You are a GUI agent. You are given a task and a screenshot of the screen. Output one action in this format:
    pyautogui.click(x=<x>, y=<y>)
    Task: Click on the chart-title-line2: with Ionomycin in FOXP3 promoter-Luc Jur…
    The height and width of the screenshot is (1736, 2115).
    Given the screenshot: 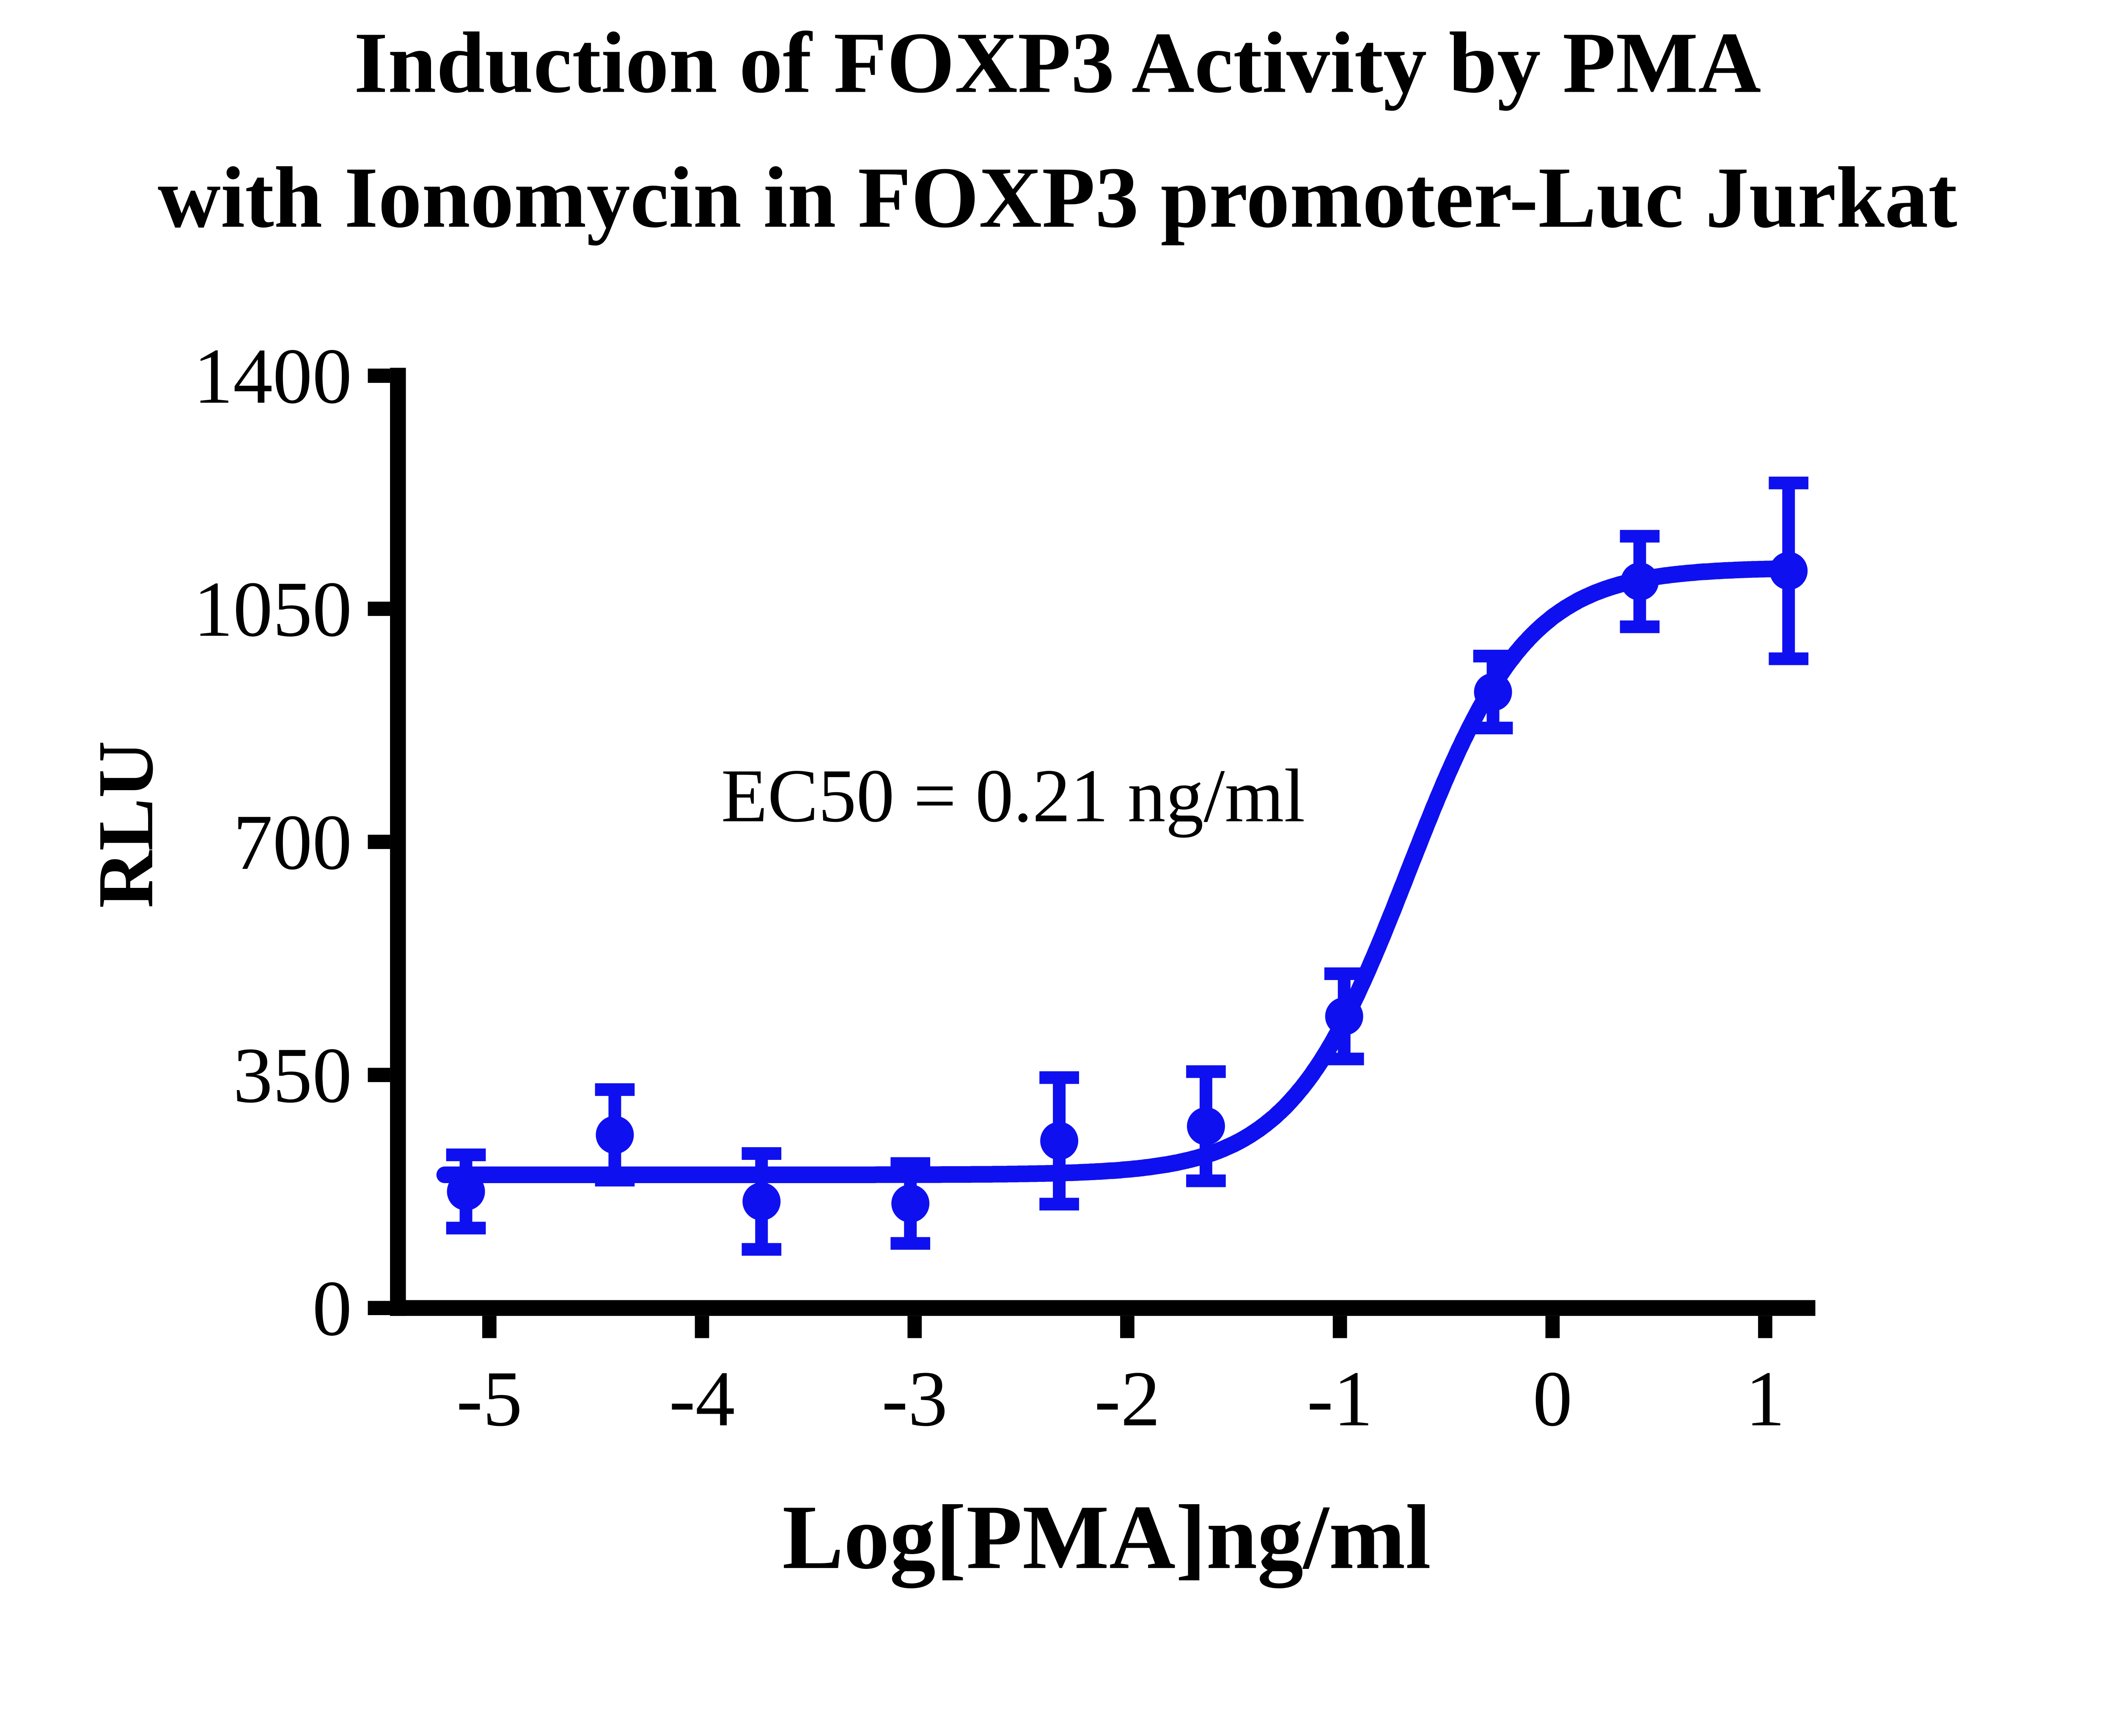 What is the action you would take?
    pyautogui.click(x=1057, y=197)
    